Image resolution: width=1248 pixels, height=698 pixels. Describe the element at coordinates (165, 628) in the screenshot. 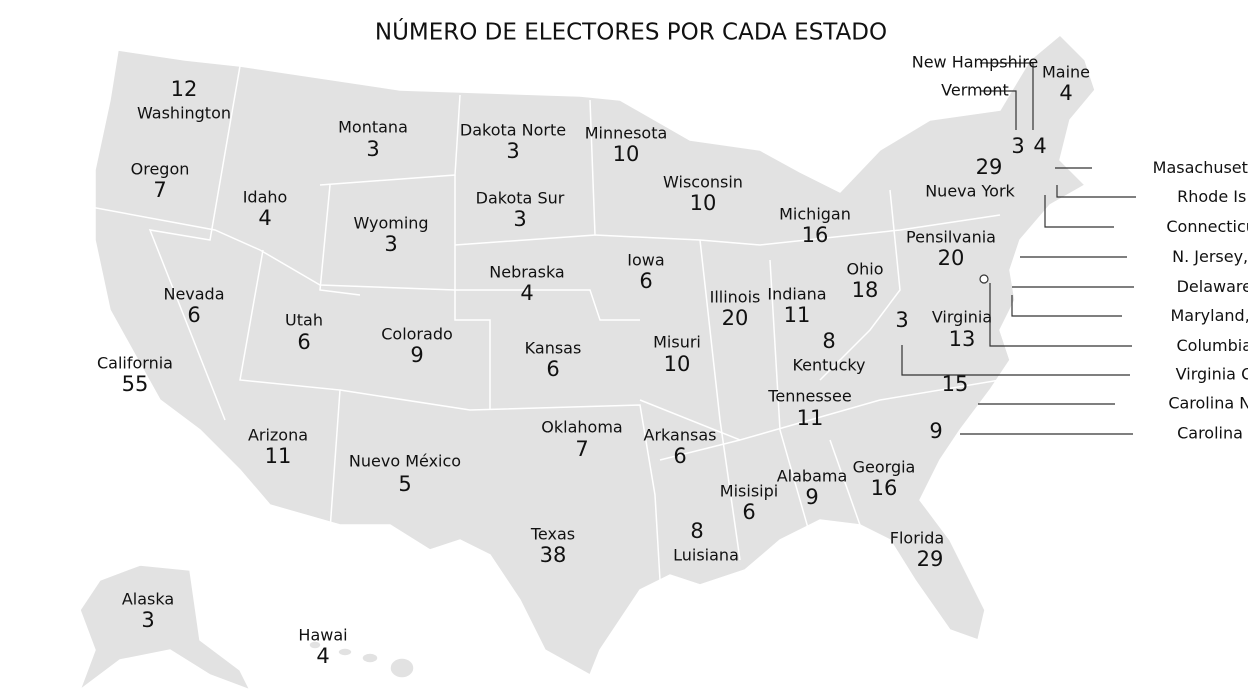

I see `alaska-shape` at that location.